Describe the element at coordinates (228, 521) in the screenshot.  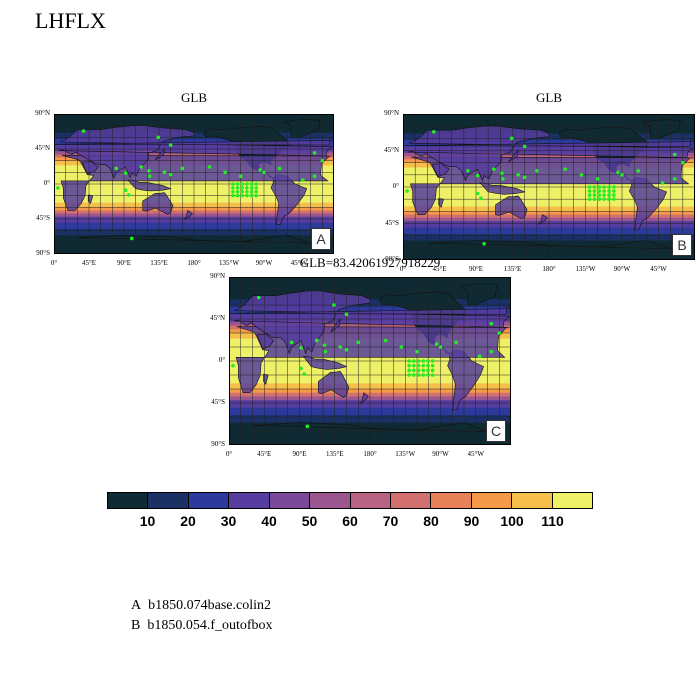
I see `colorbar-tick-label: 30` at that location.